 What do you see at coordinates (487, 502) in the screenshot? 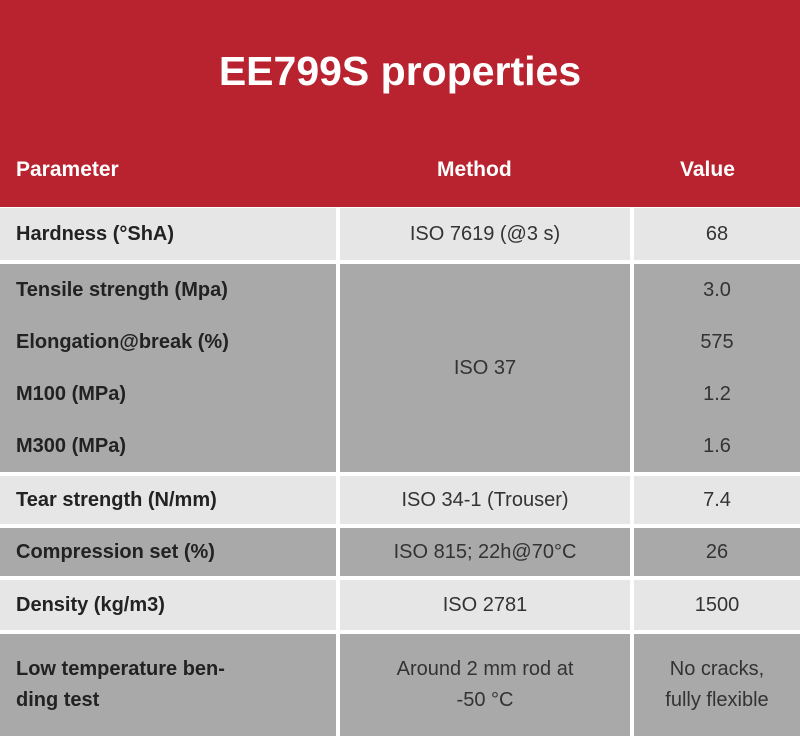
I see `method-cell: ISO 34-1 (Trouser)` at bounding box center [487, 502].